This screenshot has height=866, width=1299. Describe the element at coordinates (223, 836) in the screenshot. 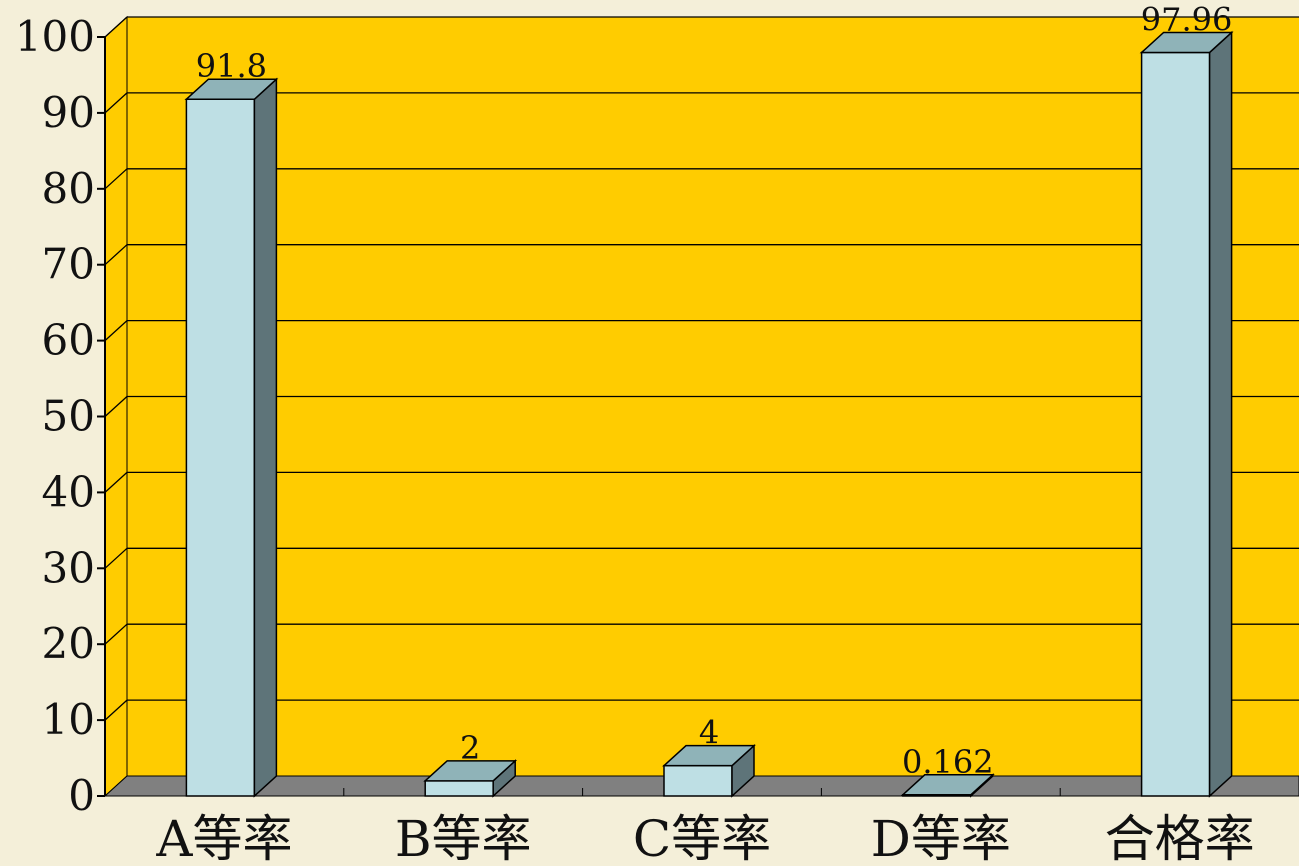

I see `x-tick-label: A等率` at that location.